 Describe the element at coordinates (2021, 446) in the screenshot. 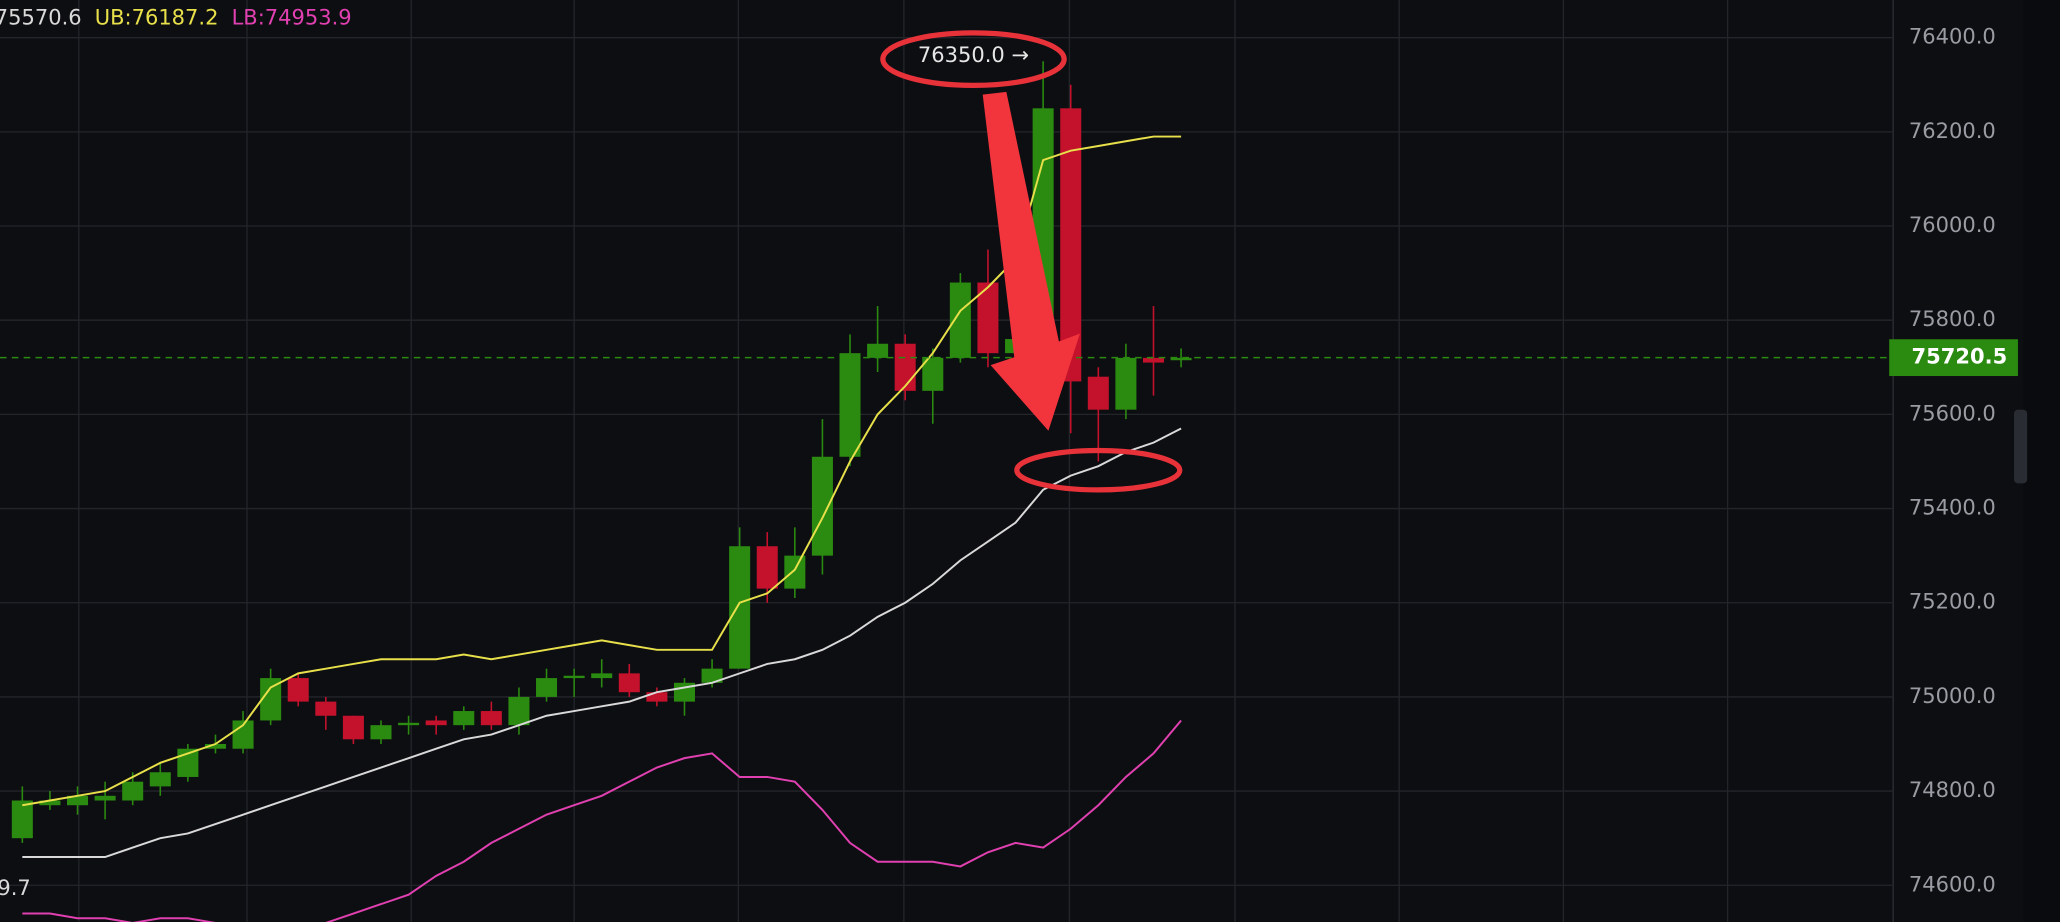

I see `collapse-handle` at that location.